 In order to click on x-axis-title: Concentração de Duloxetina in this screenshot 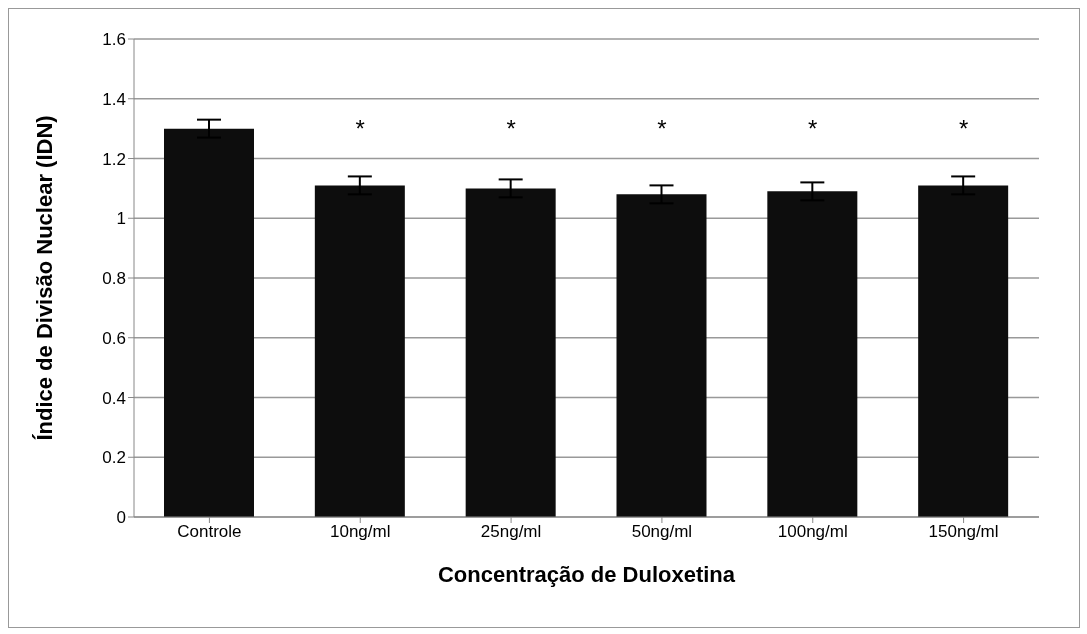, I will do `click(586, 574)`.